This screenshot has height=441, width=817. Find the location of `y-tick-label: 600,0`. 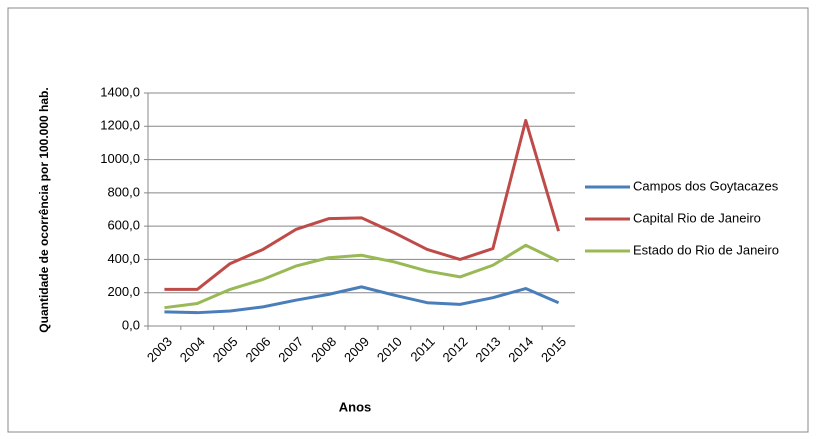

y-tick-label: 600,0 is located at coordinates (123, 225).